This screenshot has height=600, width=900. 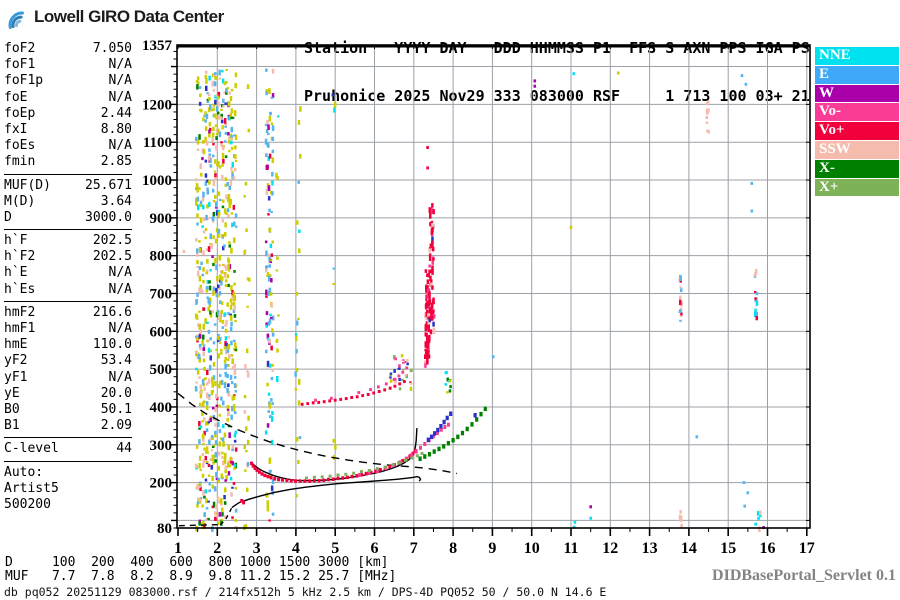 What do you see at coordinates (68, 218) in the screenshot?
I see `param-row: D 3000.0` at bounding box center [68, 218].